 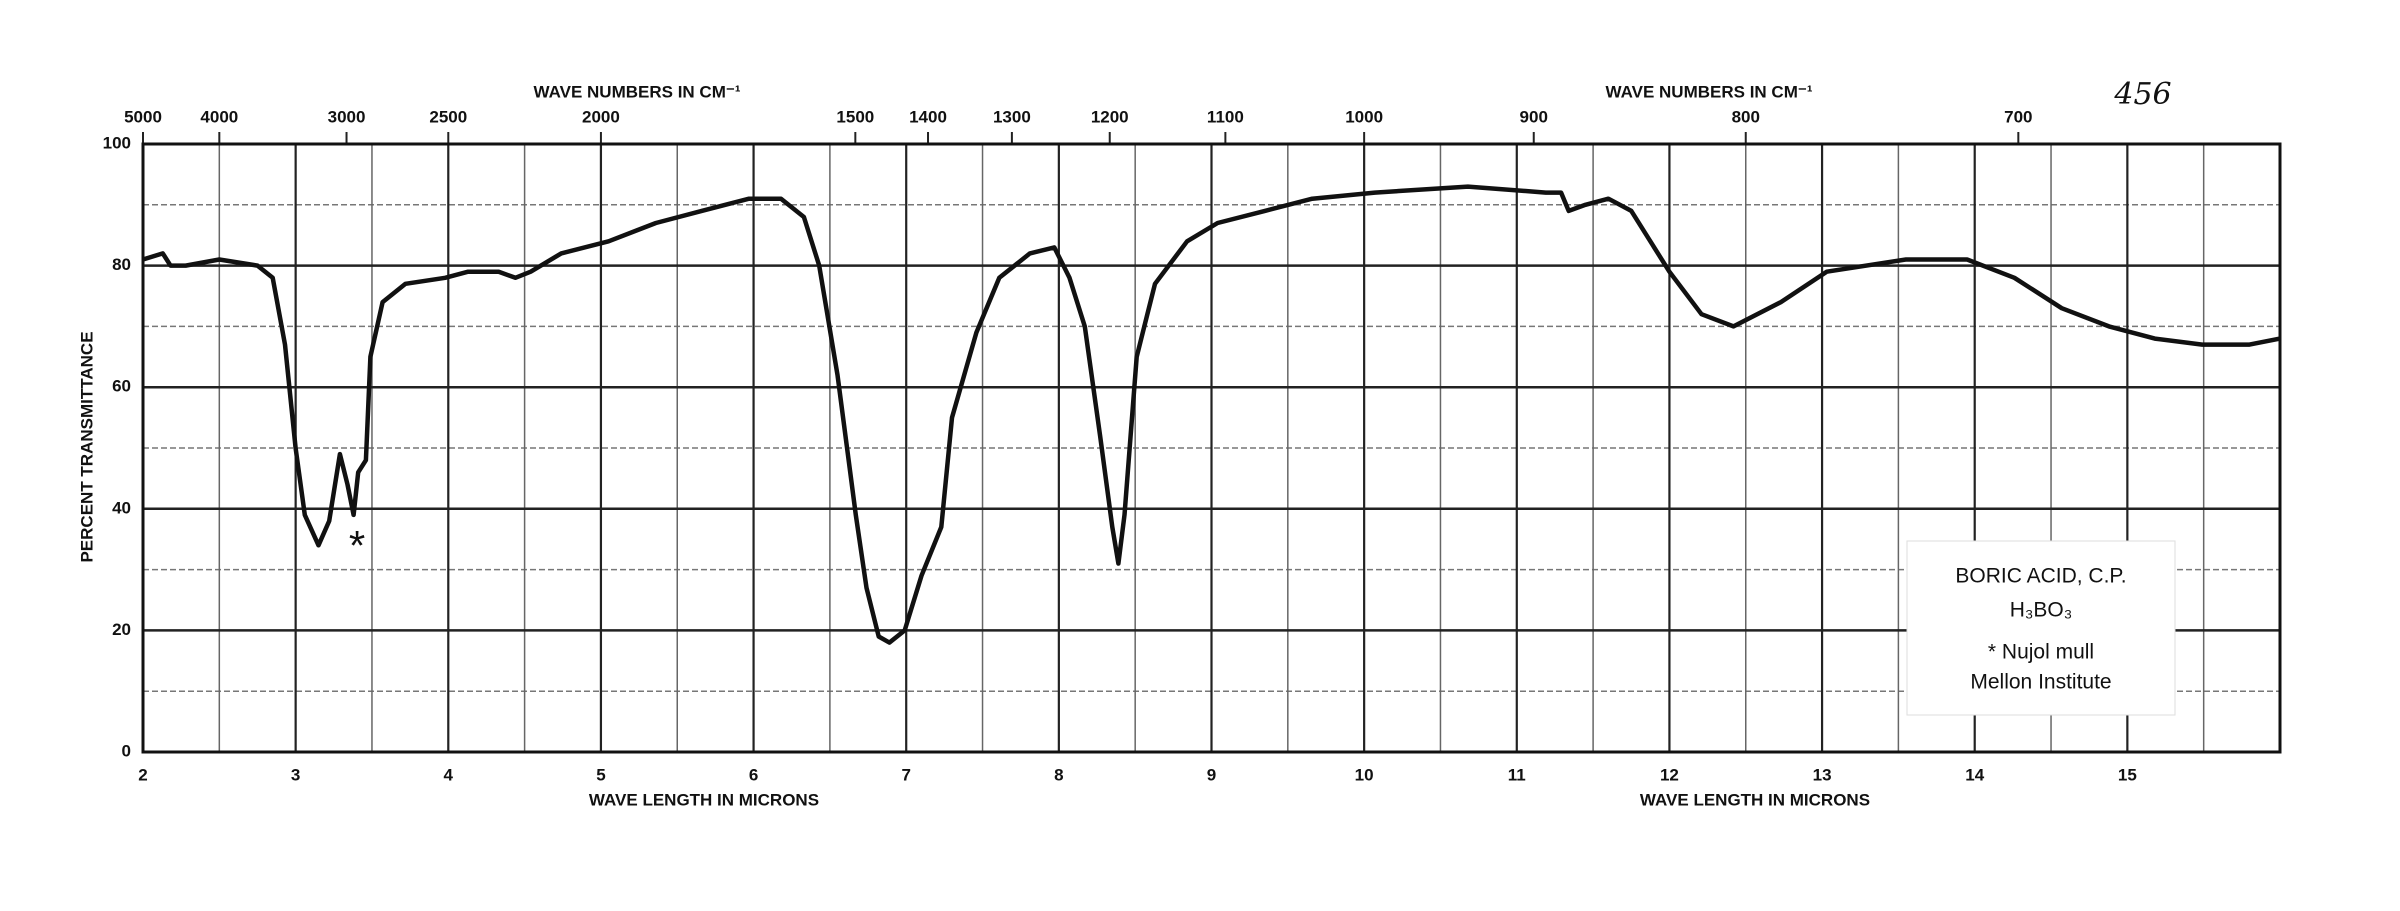 What do you see at coordinates (121, 386) in the screenshot?
I see `y-tick-label: 60` at bounding box center [121, 386].